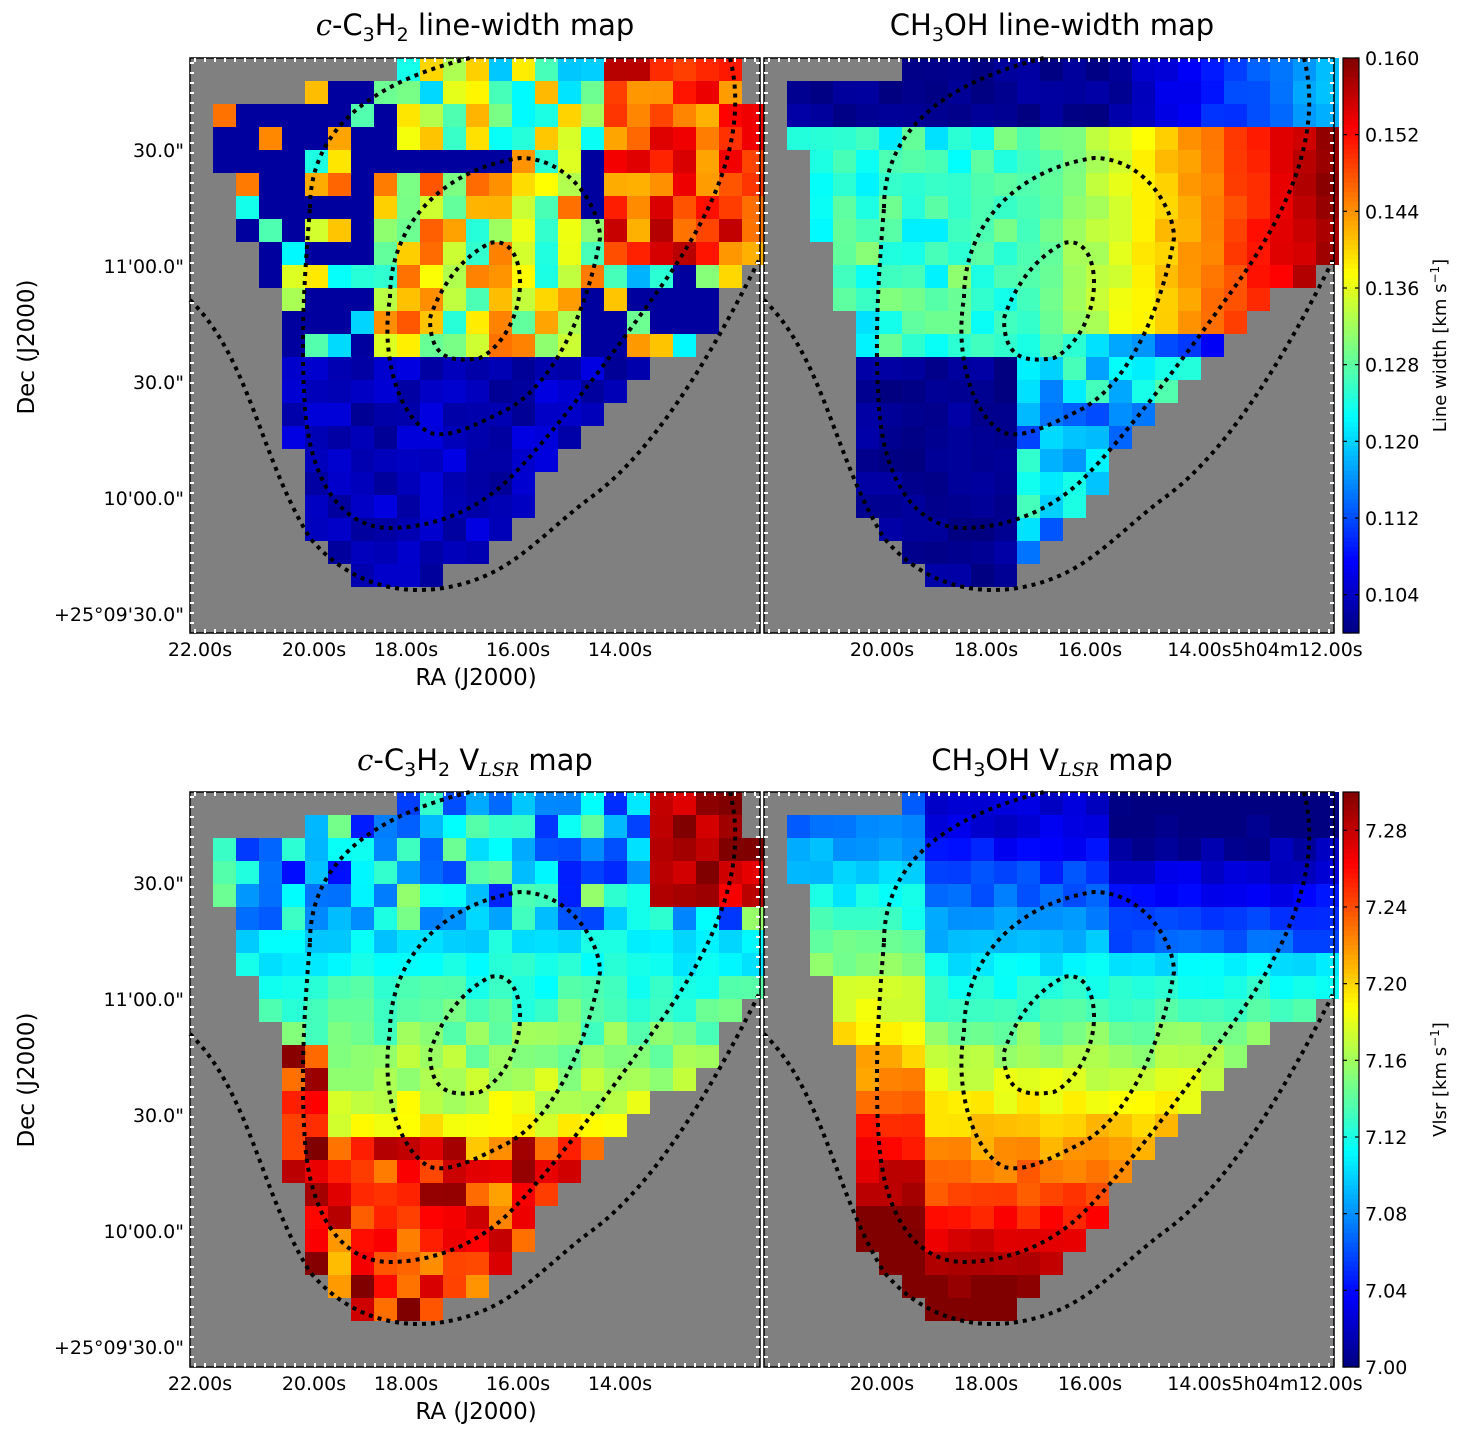 The width and height of the screenshot is (1461, 1443). Describe the element at coordinates (1052, 27) in the screenshot. I see `panel-title-2: CH3OH line-width map` at that location.